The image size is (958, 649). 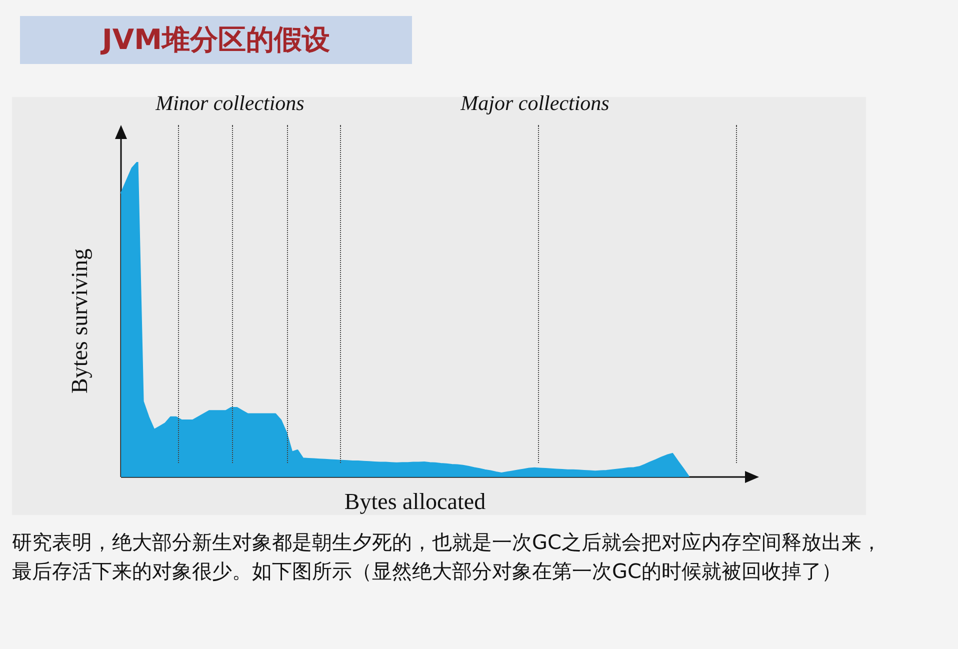 What do you see at coordinates (447, 557) in the screenshot?
I see `text: 研究表明，绝大部分新生对象都是朝生夕死的，也就是一次GC之后就会把对应内存空间释放出来，最后存活下来的对象很少。如下图所示（显然绝大部分对象在第一次GC的时候就被回收掉了）` at bounding box center [447, 557].